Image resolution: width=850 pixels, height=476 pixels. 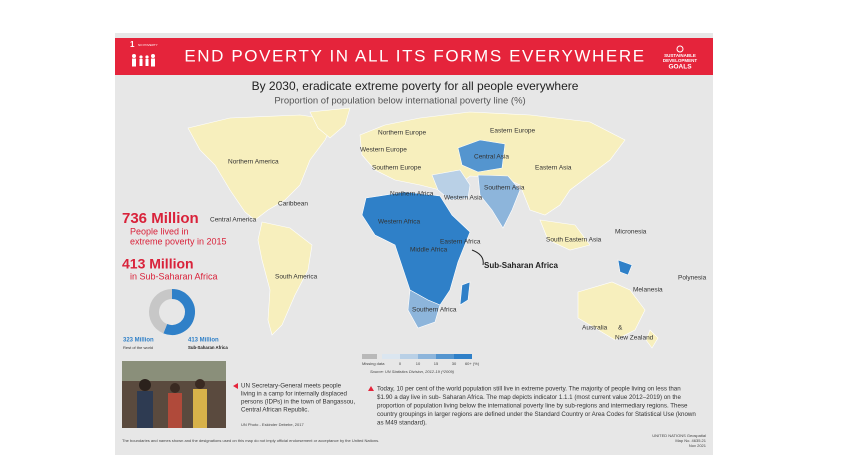 What do you see at coordinates (178, 241) in the screenshot?
I see `stat-desc: extreme poverty in 2015` at bounding box center [178, 241].